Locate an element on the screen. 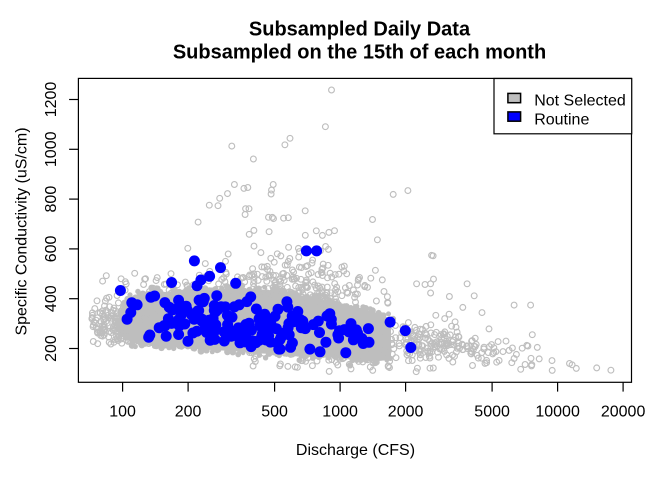  svg-text:Subsampled on the 15th of each: Subsampled on the 15th of each month is located at coordinates (359, 53).